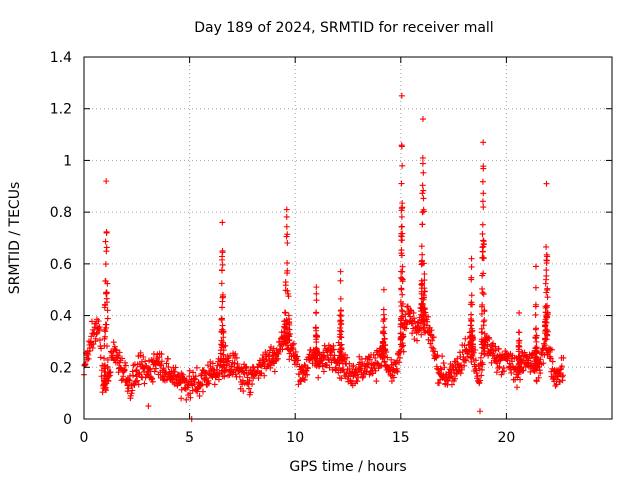 The image size is (640, 480). What do you see at coordinates (506, 438) in the screenshot?
I see `x-tick-label: 20` at bounding box center [506, 438].